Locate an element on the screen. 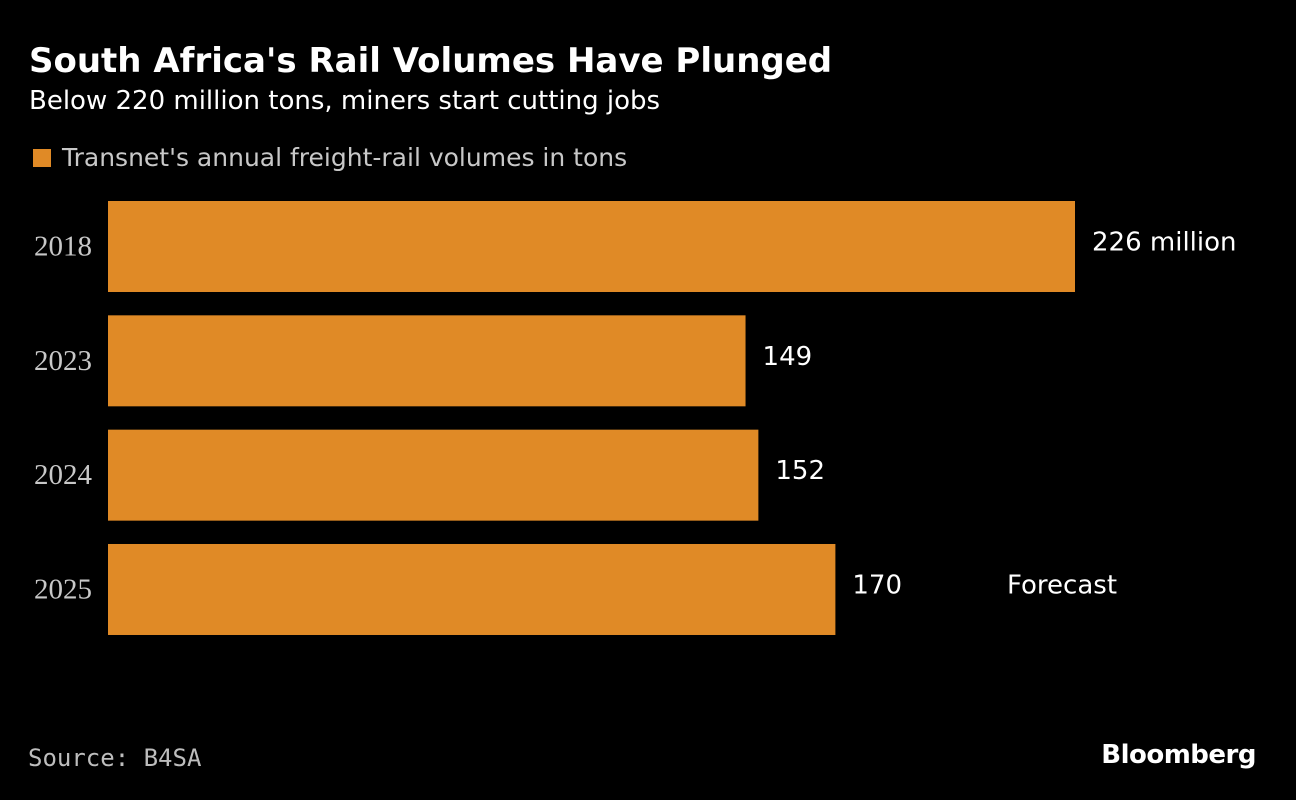 Image resolution: width=1296 pixels, height=800 pixels. data-label-2025: 170 is located at coordinates (877, 585).